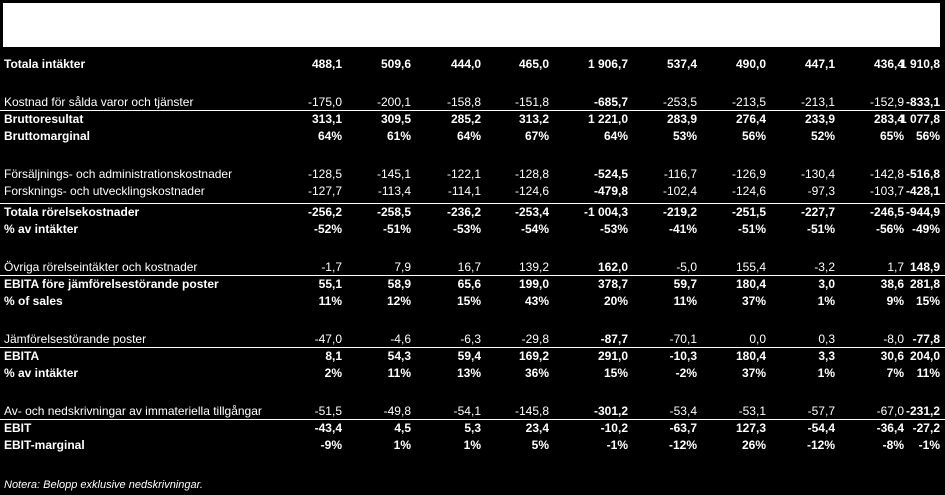 The image size is (945, 495). I want to click on row-value: 61%, so click(398, 136).